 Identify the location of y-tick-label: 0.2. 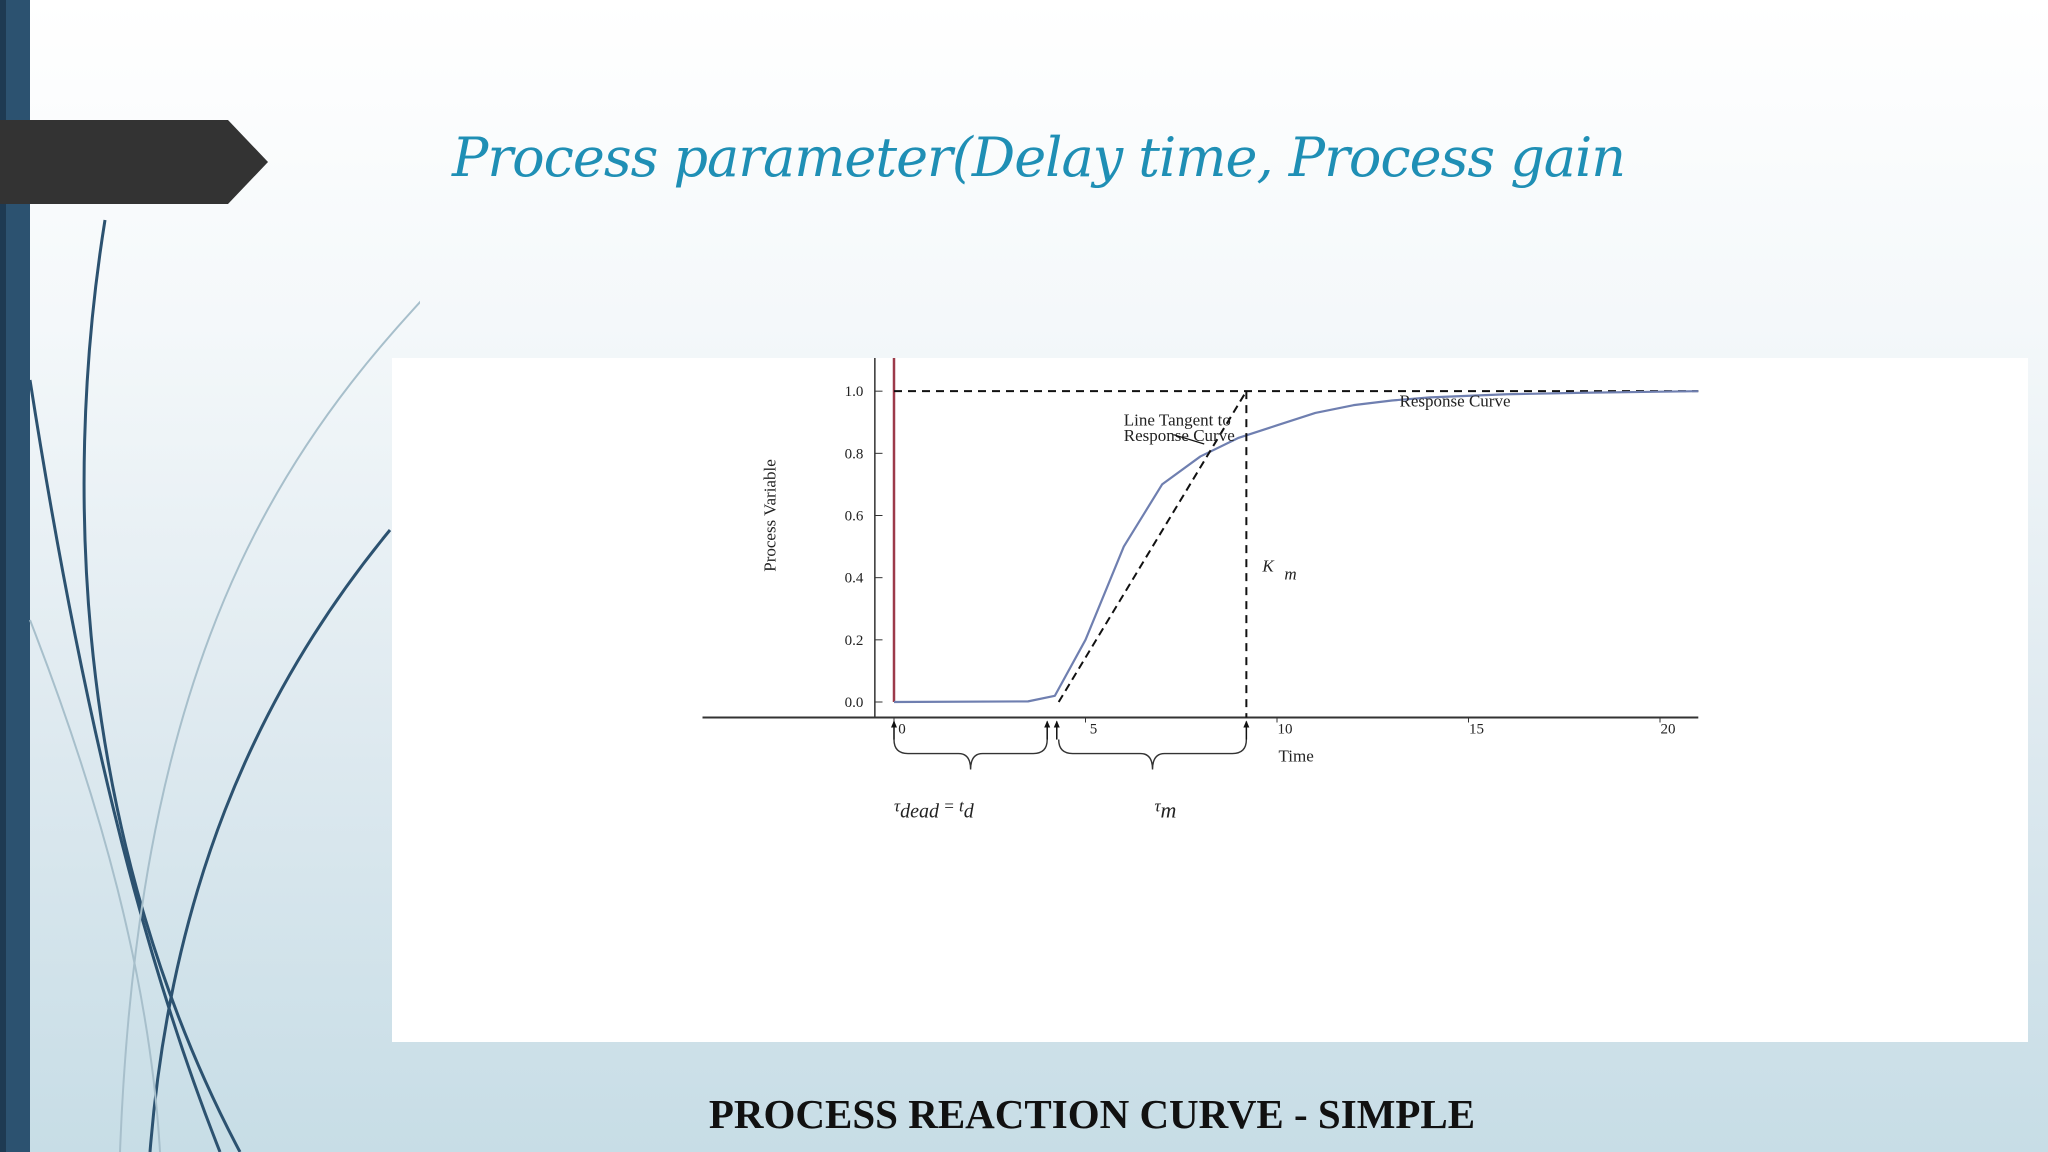
(854, 641).